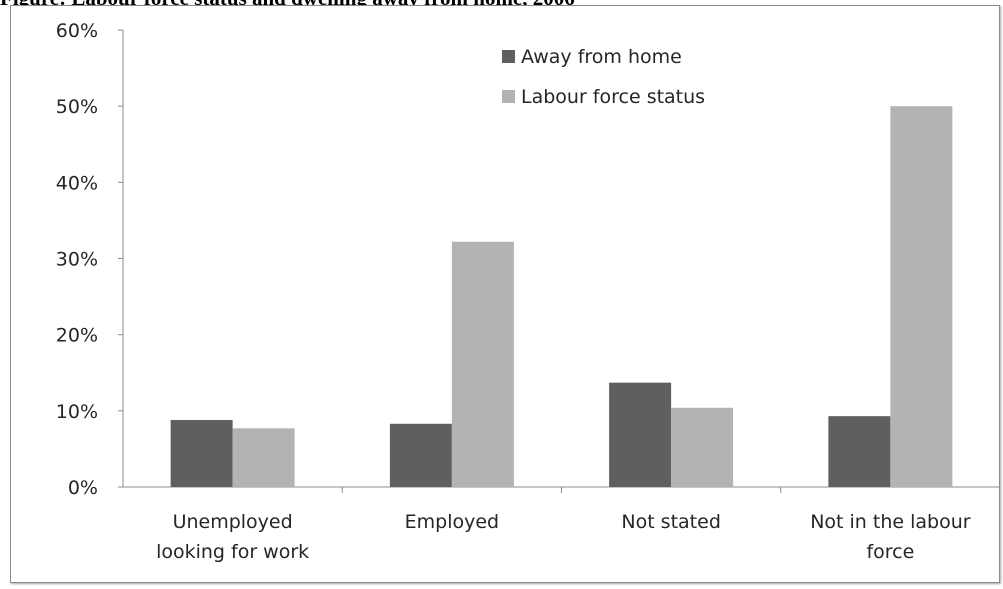 The width and height of the screenshot is (1003, 589). What do you see at coordinates (77, 412) in the screenshot?
I see `y-tick-label: 10%` at bounding box center [77, 412].